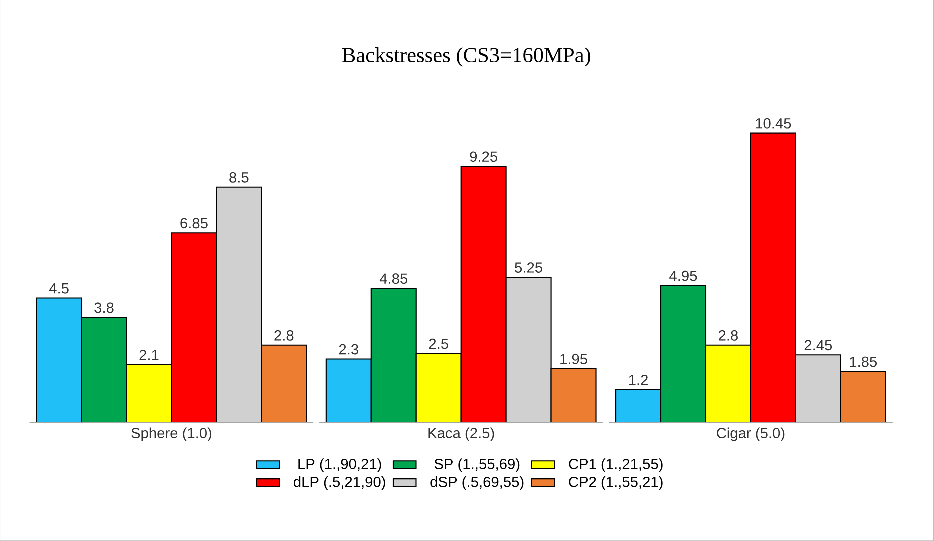 This screenshot has height=541, width=934. What do you see at coordinates (484, 157) in the screenshot?
I see `data-label: 9.25` at bounding box center [484, 157].